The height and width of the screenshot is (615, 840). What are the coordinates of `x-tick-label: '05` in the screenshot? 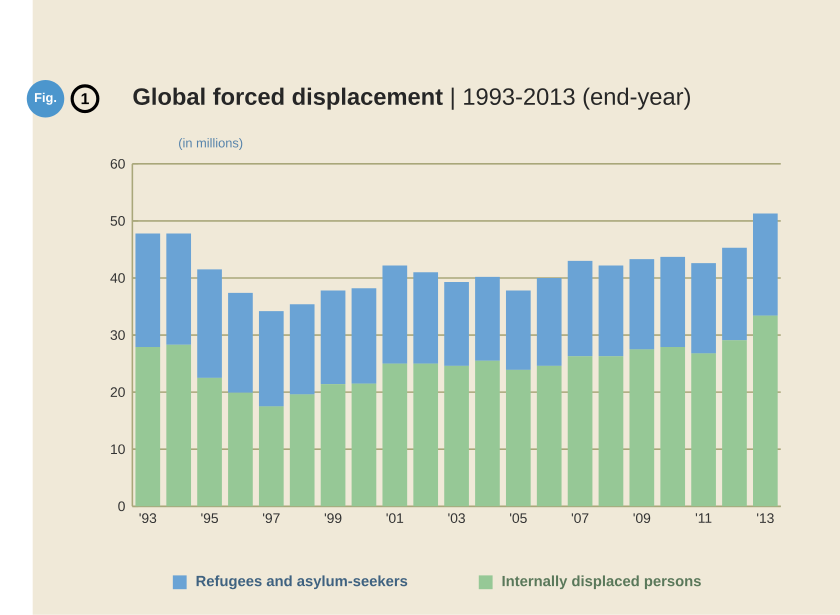 It's located at (518, 518).